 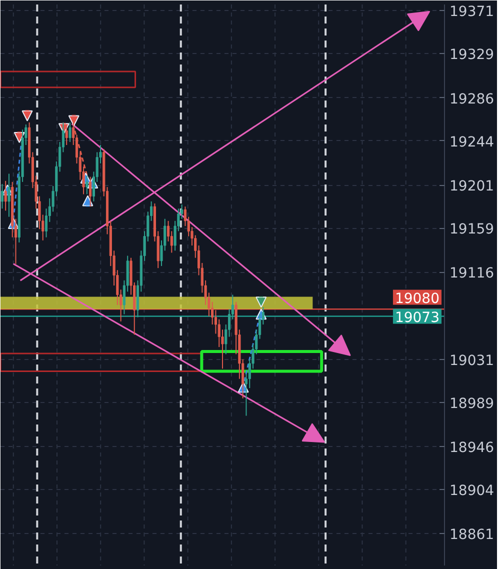 What do you see at coordinates (472, 55) in the screenshot?
I see `y-tick-label: 19329` at bounding box center [472, 55].